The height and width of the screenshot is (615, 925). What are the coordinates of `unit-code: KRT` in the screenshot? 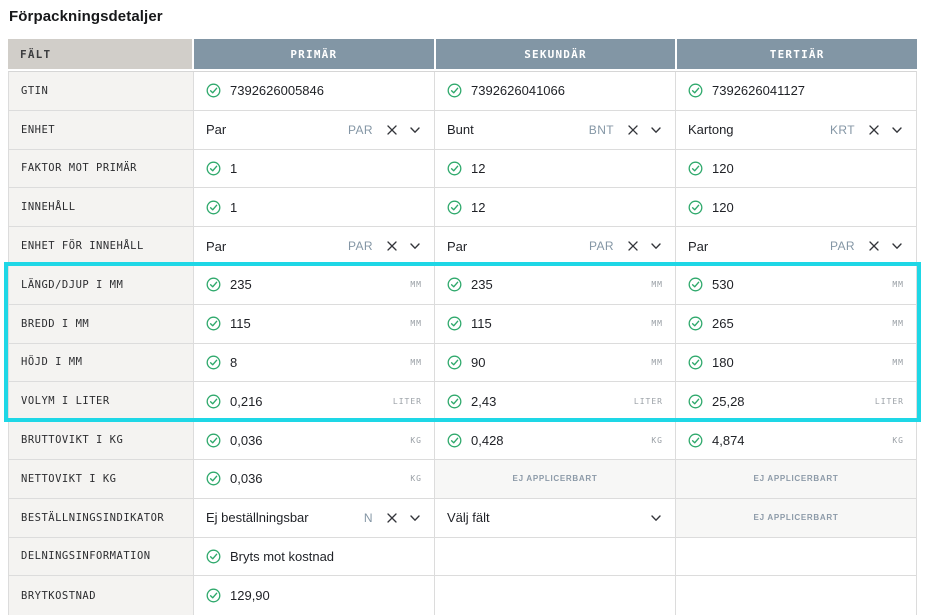 It's located at (842, 129).